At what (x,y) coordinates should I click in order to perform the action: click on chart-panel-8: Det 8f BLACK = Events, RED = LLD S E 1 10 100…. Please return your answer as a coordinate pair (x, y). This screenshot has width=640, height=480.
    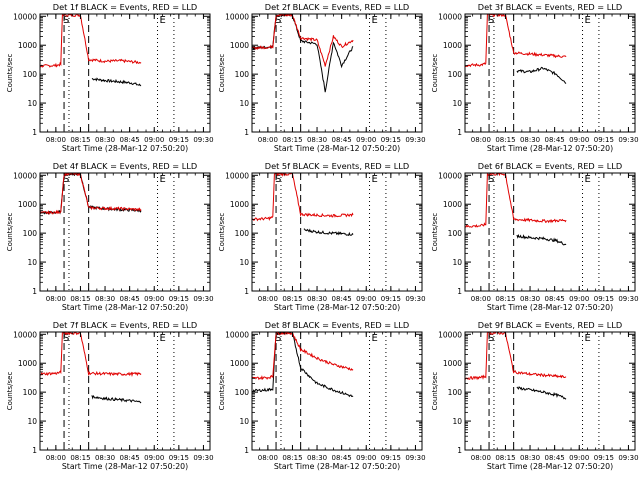
    Looking at the image, I should click on (322, 395).